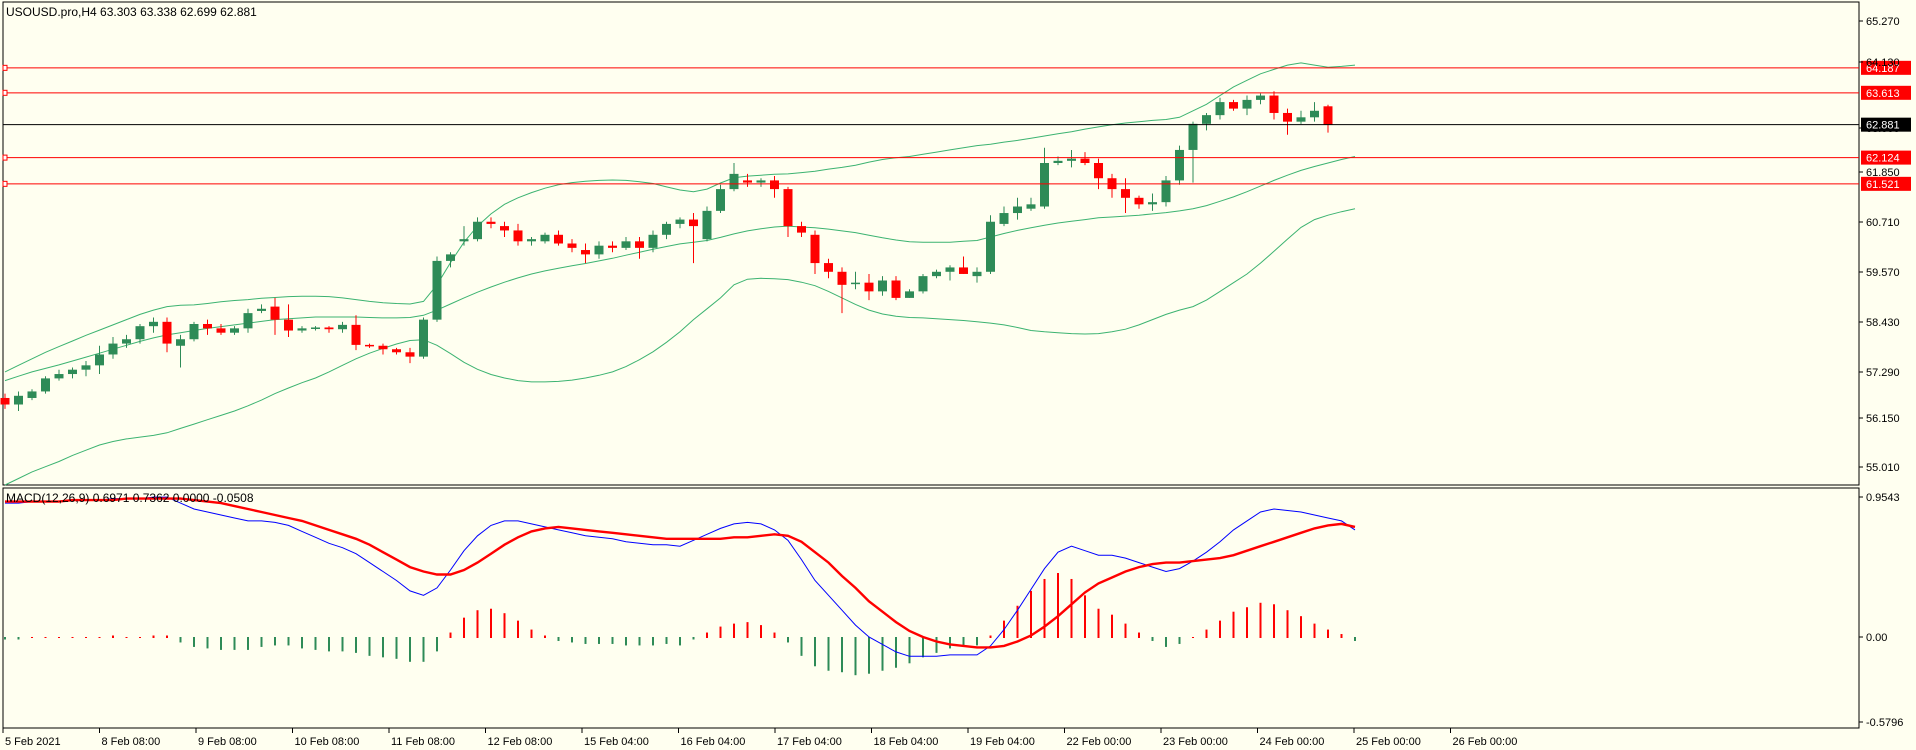  I want to click on level-price-tag, so click(1886, 183).